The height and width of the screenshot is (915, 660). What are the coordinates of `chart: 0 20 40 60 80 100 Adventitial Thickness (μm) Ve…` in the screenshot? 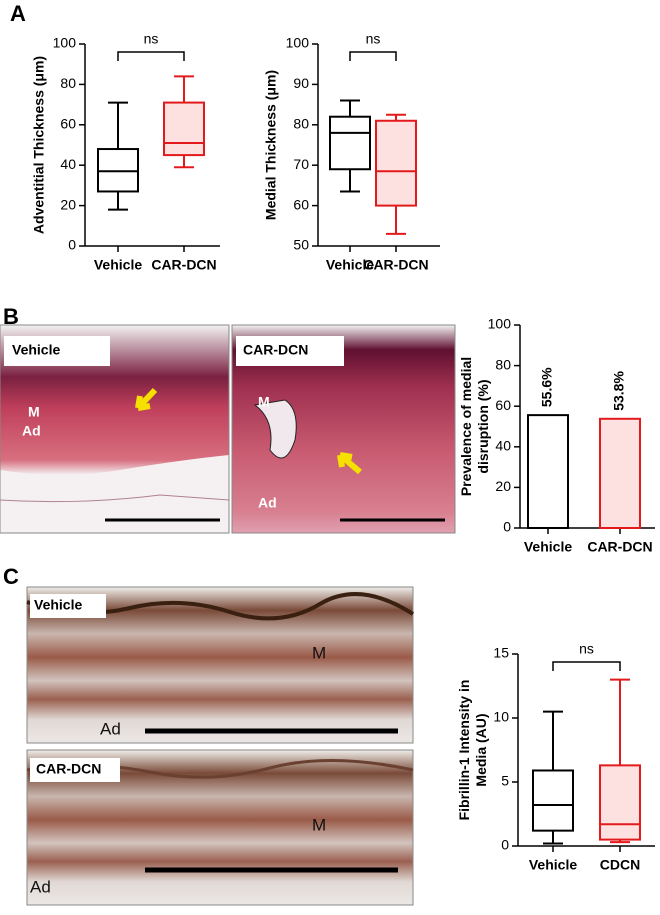 It's located at (125, 152).